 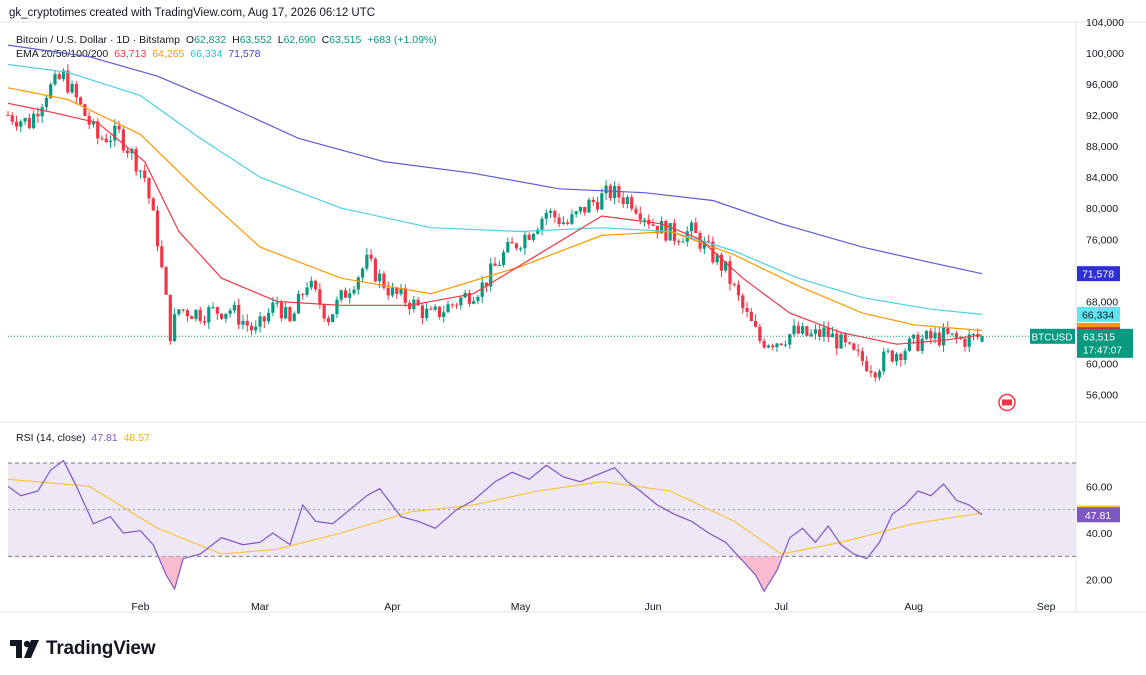 What do you see at coordinates (913, 607) in the screenshot?
I see `time-axis-tick-label: Aug` at bounding box center [913, 607].